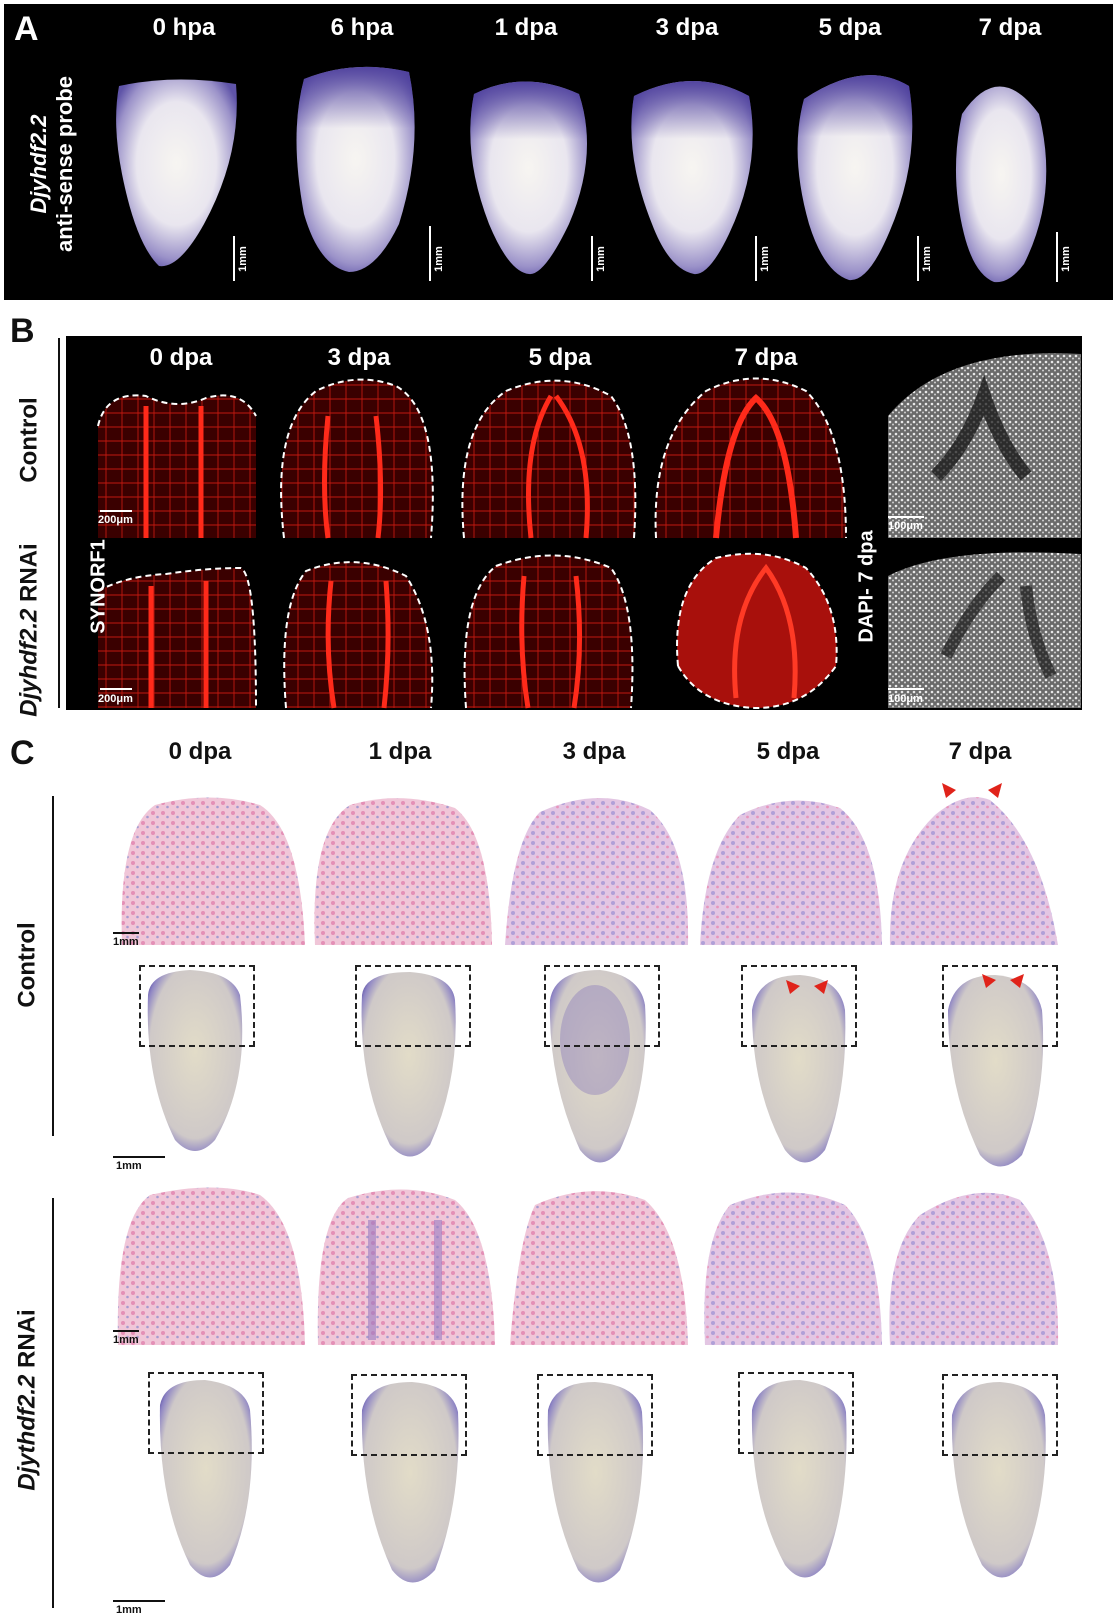 The image size is (1119, 1620). Describe the element at coordinates (974, 1268) in the screenshot. I see `he-rnai-7dpa` at that location.